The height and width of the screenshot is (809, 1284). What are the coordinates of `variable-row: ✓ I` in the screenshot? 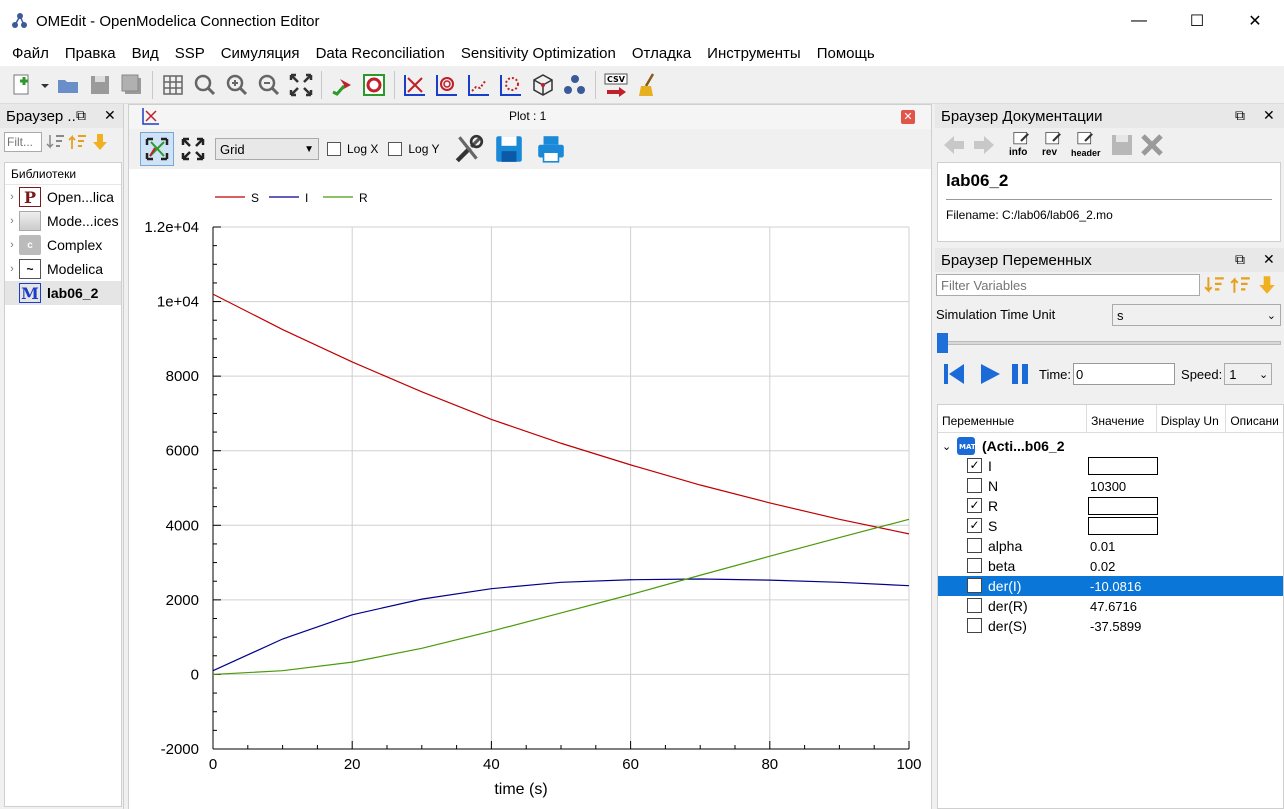 It's located at (1110, 466).